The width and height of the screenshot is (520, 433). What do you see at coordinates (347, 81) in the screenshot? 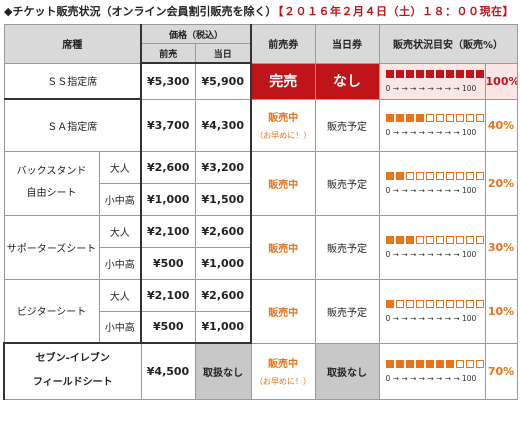
I see `sameday-ticket-status: なし` at bounding box center [347, 81].